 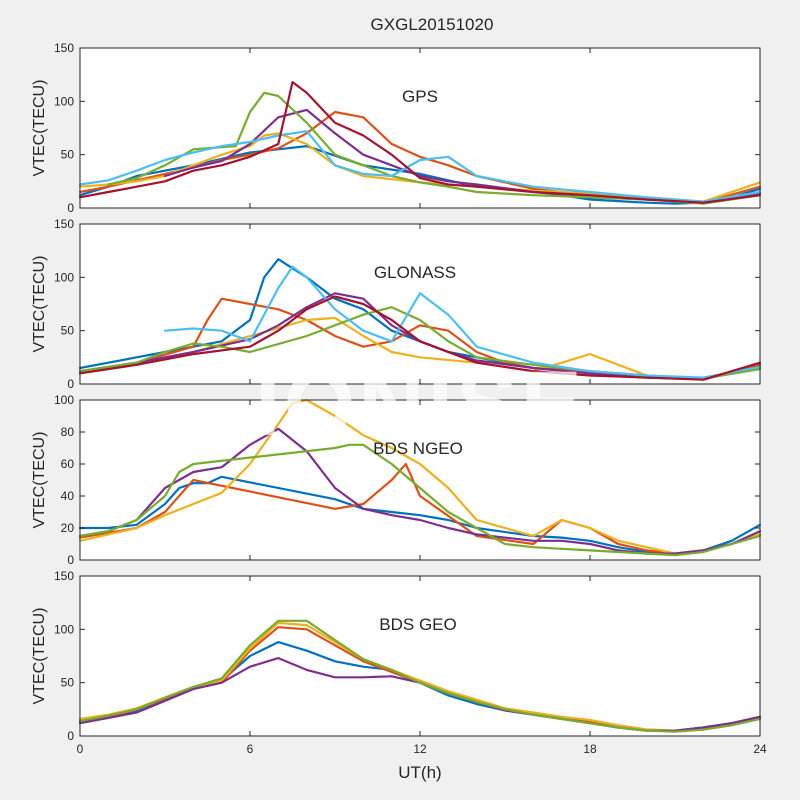 I want to click on x-tick-label: 6, so click(x=250, y=749).